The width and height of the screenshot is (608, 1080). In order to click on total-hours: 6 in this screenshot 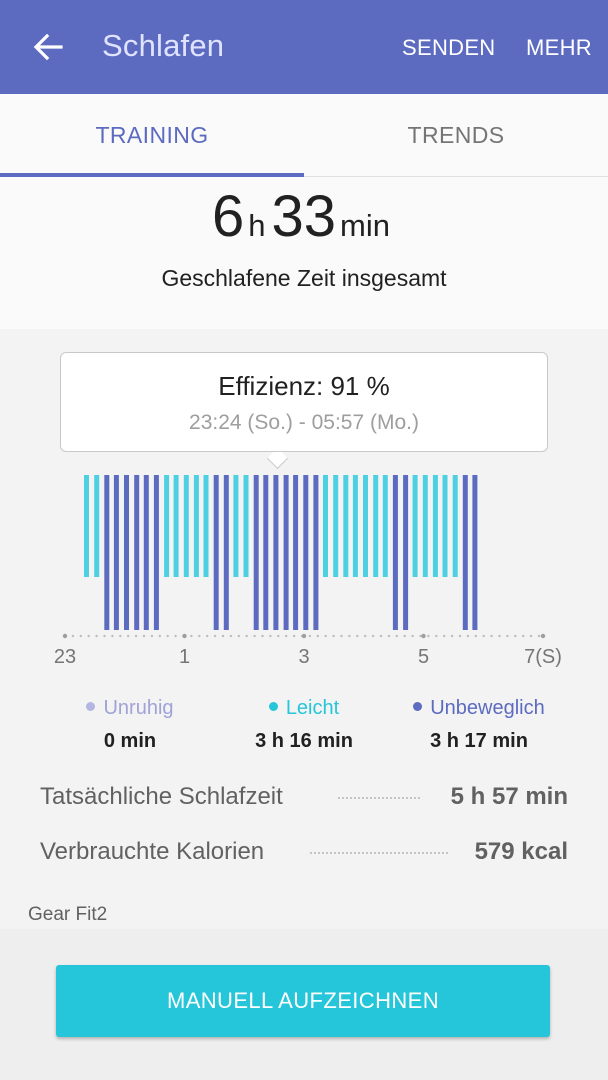, I will do `click(228, 216)`.